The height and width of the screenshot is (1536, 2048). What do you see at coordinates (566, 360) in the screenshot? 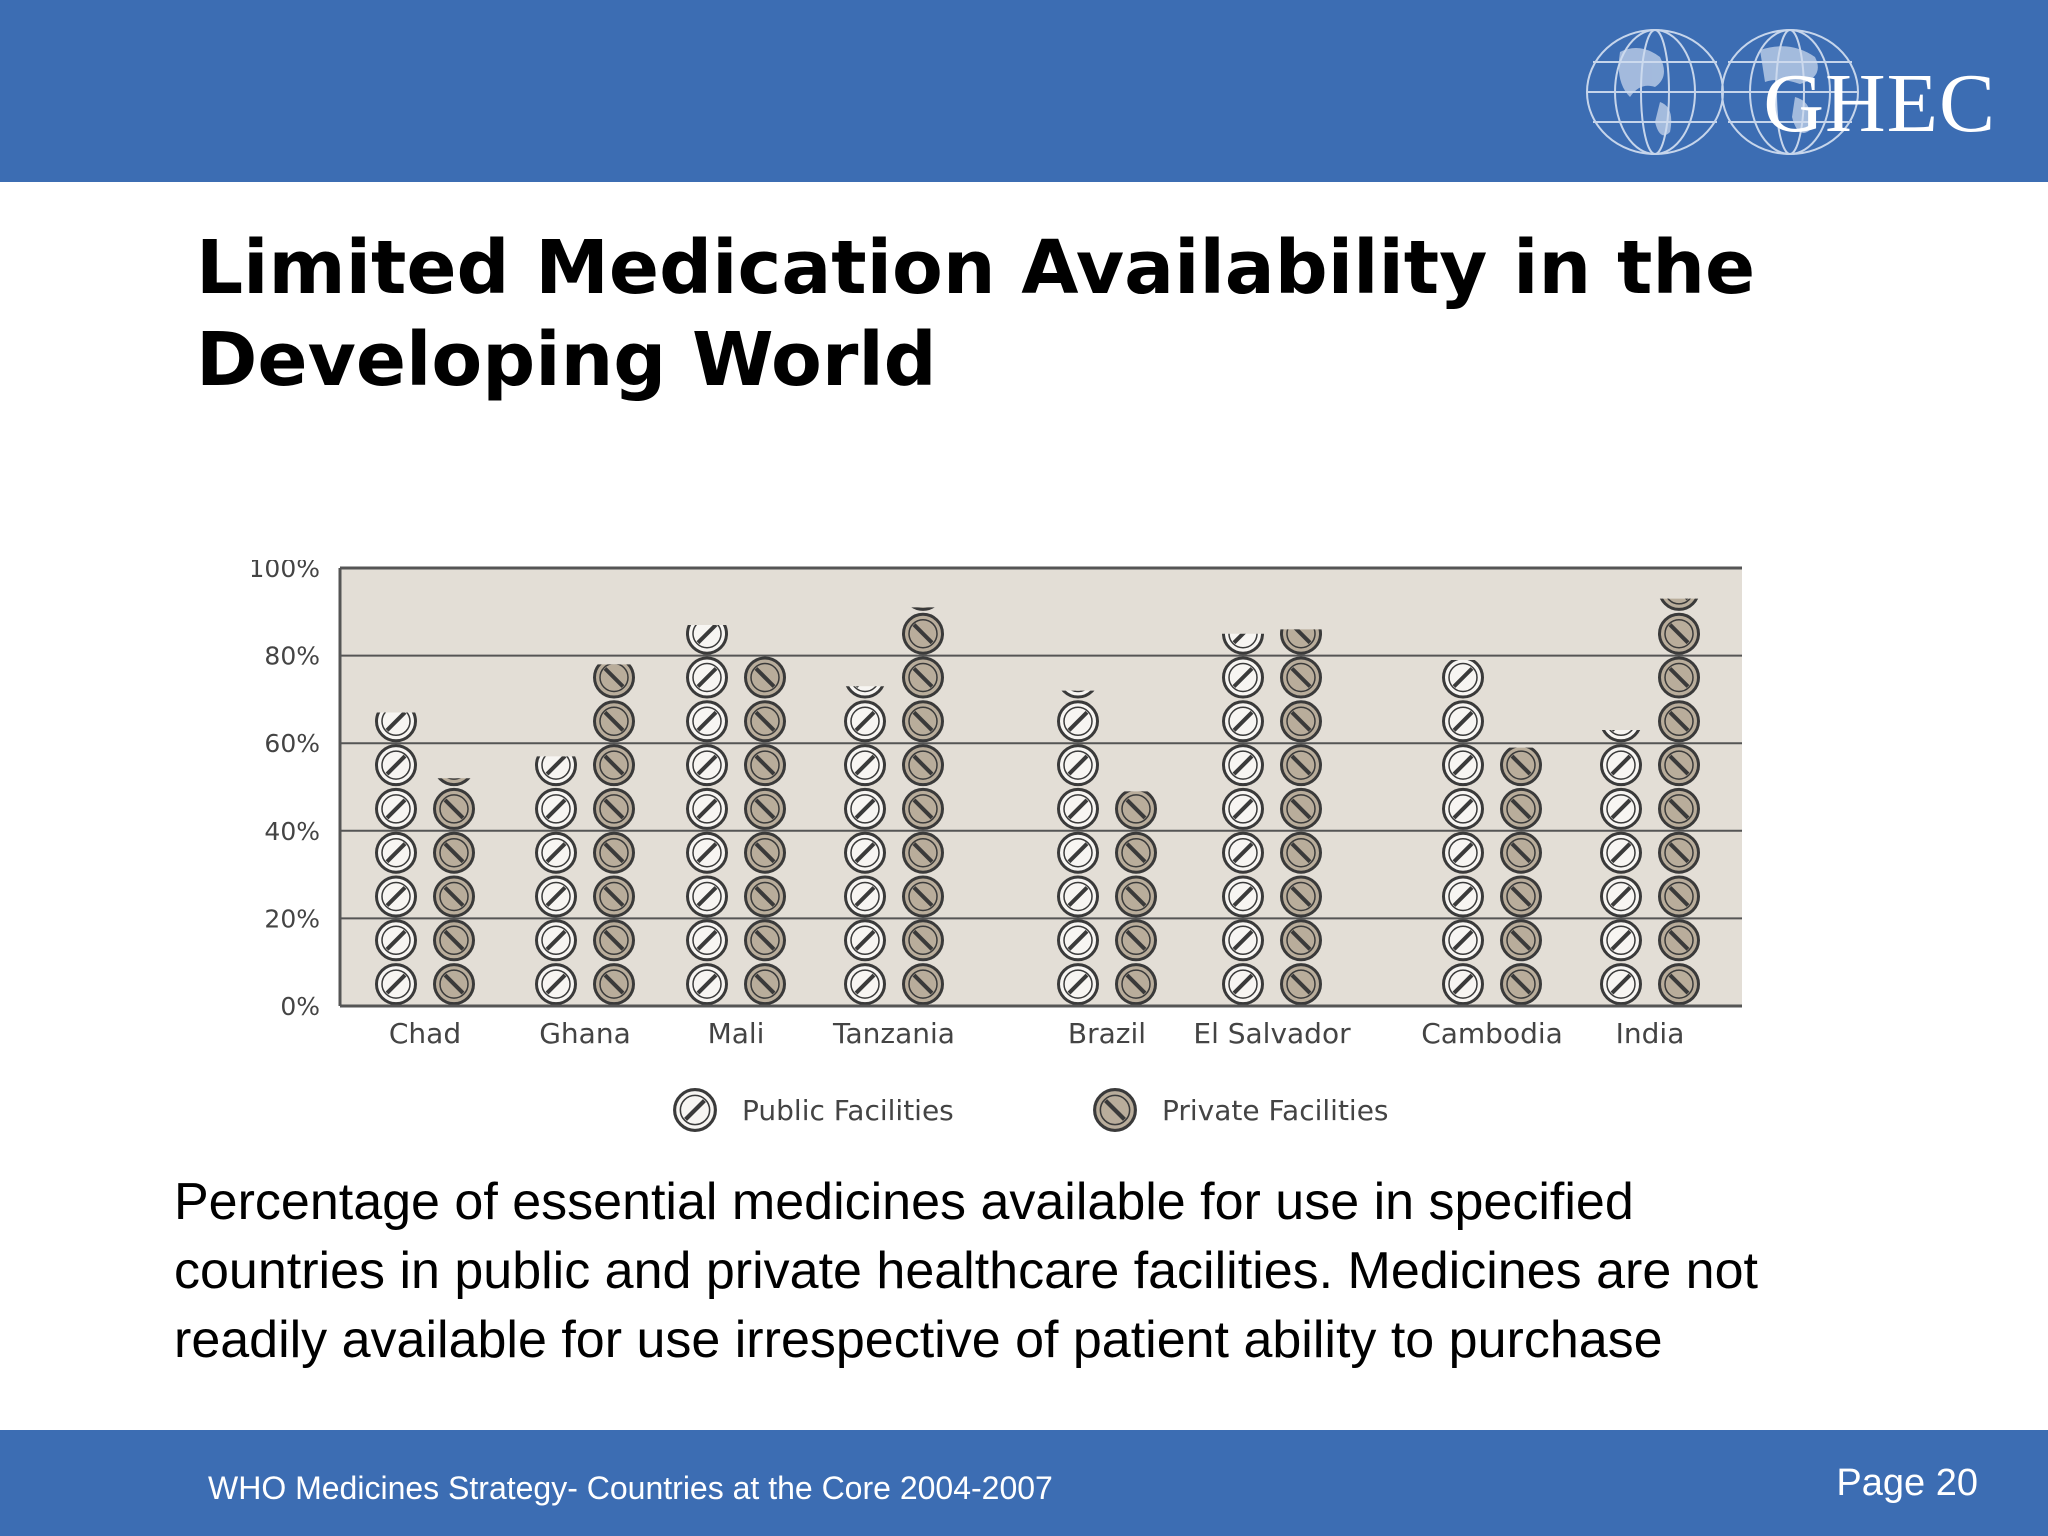
I see `title-line-2: Developing World` at bounding box center [566, 360].